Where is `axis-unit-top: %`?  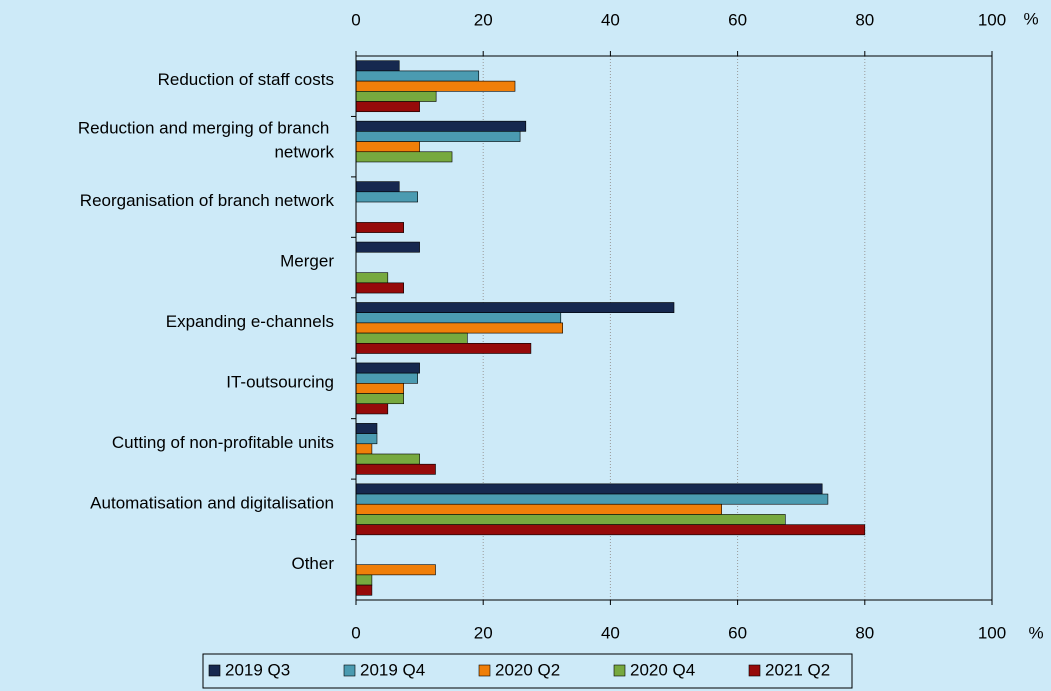 axis-unit-top: % is located at coordinates (1030, 18).